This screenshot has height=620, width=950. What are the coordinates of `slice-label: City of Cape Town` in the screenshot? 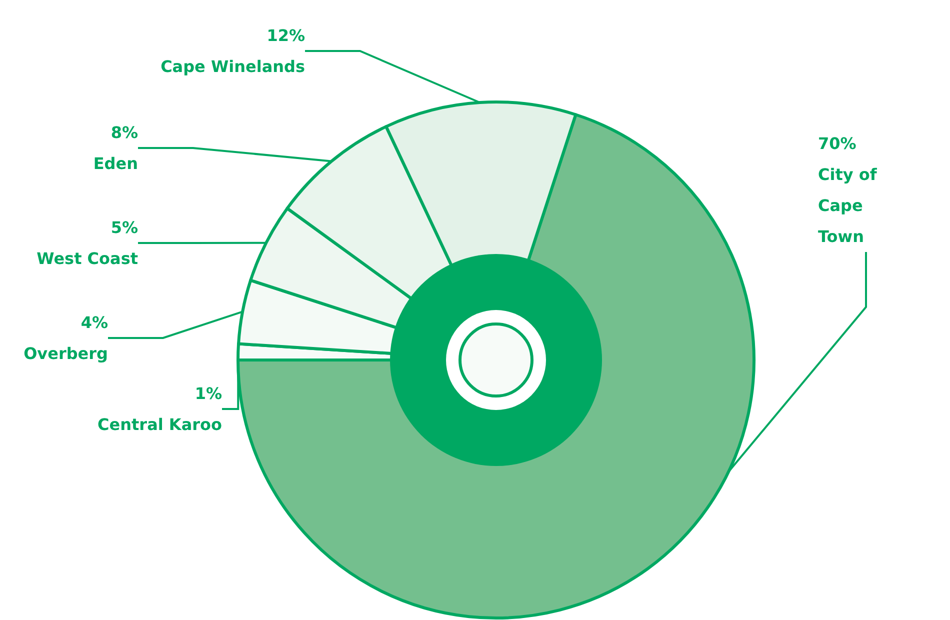 It's located at (850, 205).